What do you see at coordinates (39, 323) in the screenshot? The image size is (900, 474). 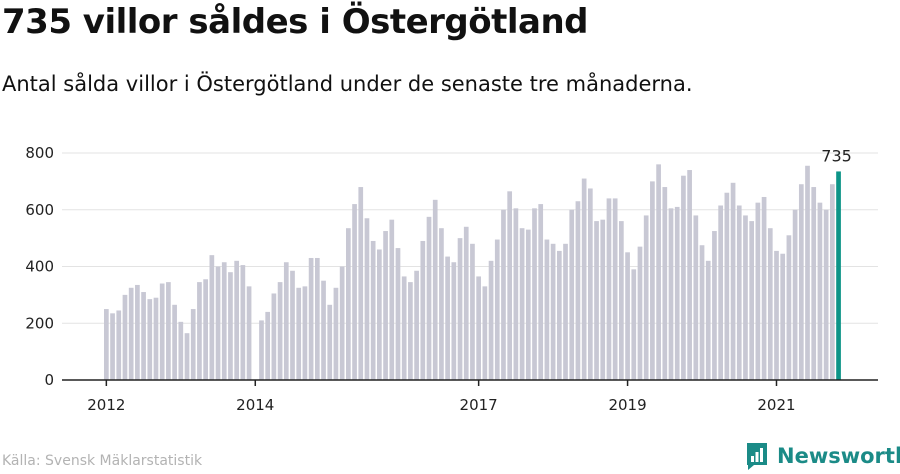 I see `y-tick-label: 200` at bounding box center [39, 323].